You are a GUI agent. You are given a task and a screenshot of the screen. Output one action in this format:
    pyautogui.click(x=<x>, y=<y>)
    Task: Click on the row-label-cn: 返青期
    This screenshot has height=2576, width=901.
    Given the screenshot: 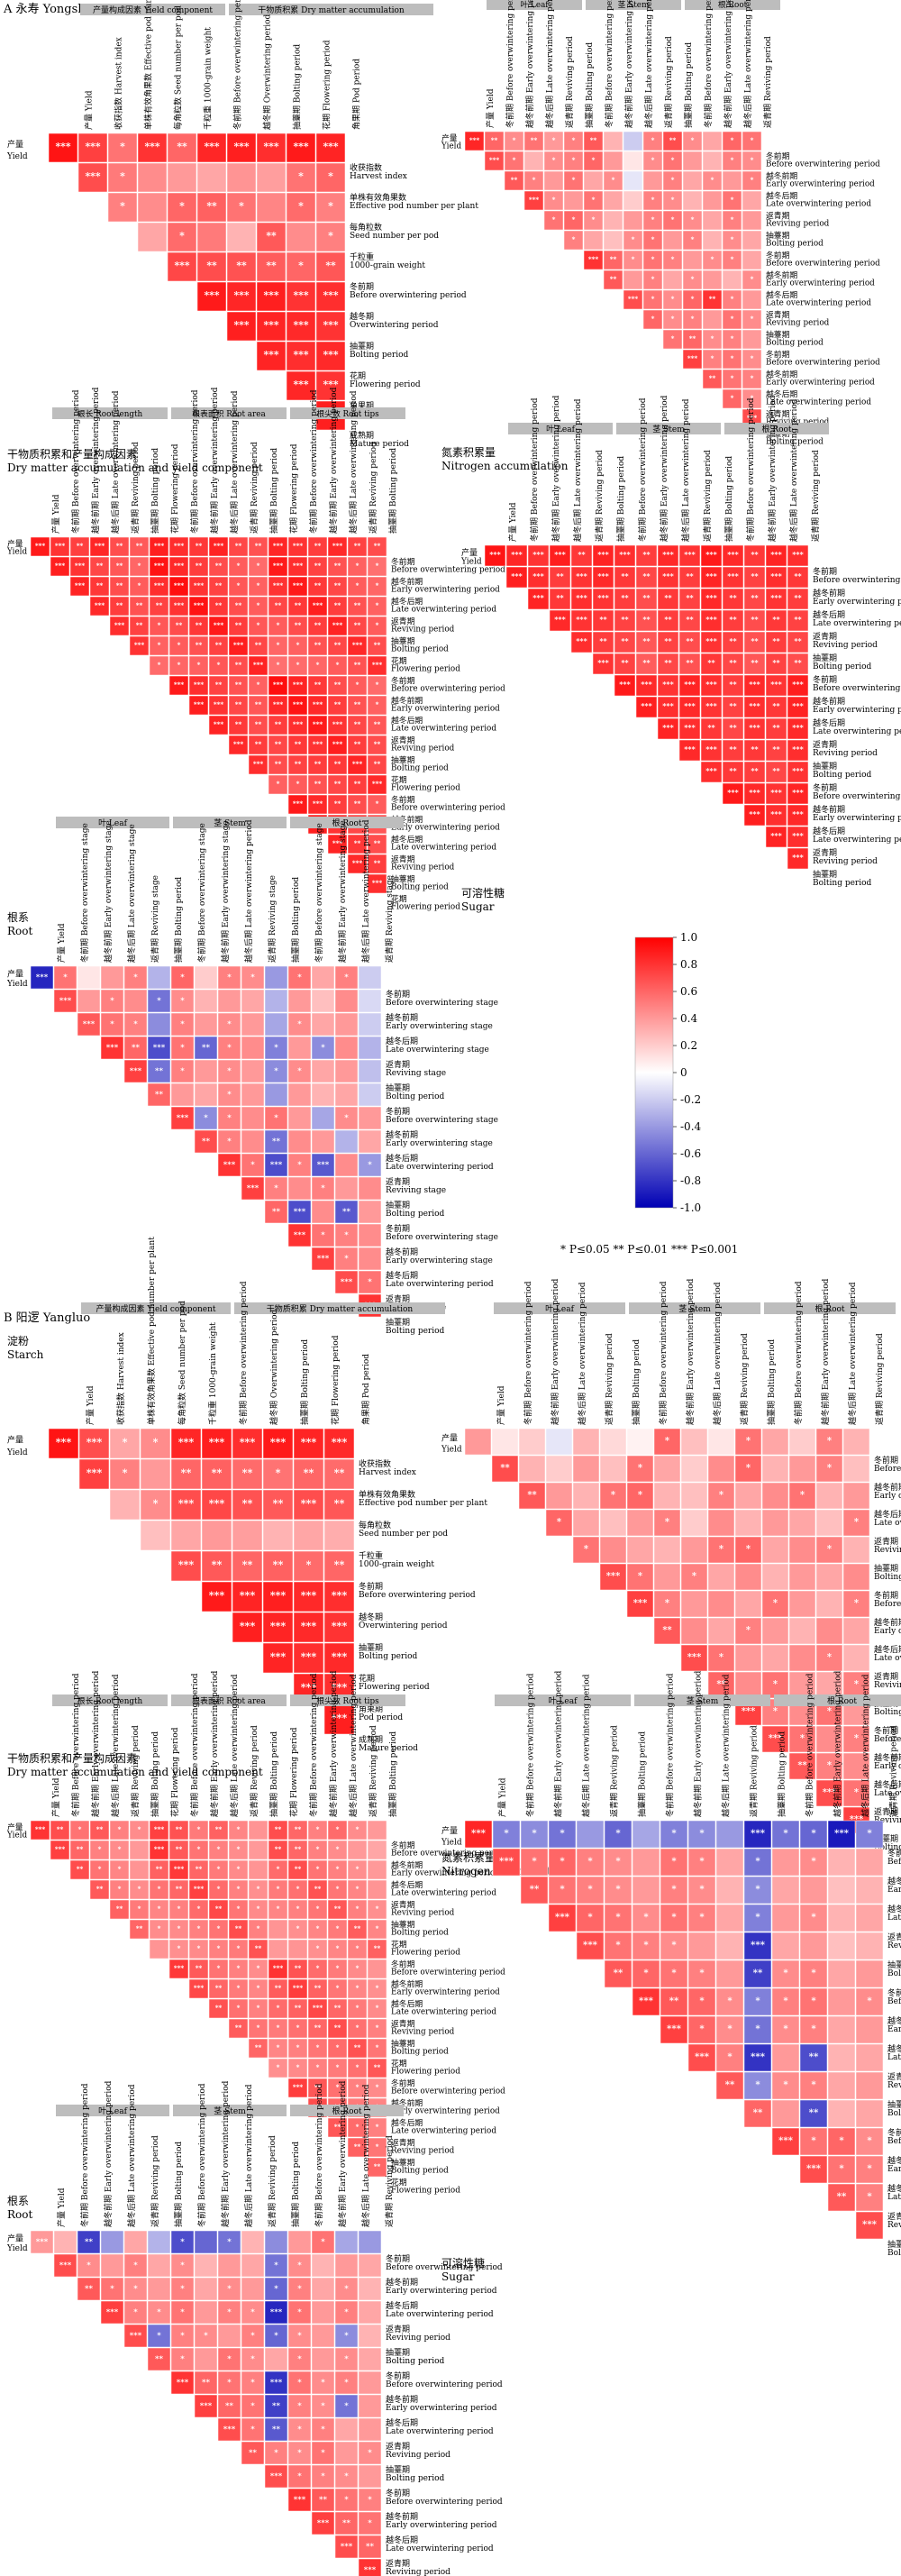 What is the action you would take?
    pyautogui.click(x=403, y=740)
    